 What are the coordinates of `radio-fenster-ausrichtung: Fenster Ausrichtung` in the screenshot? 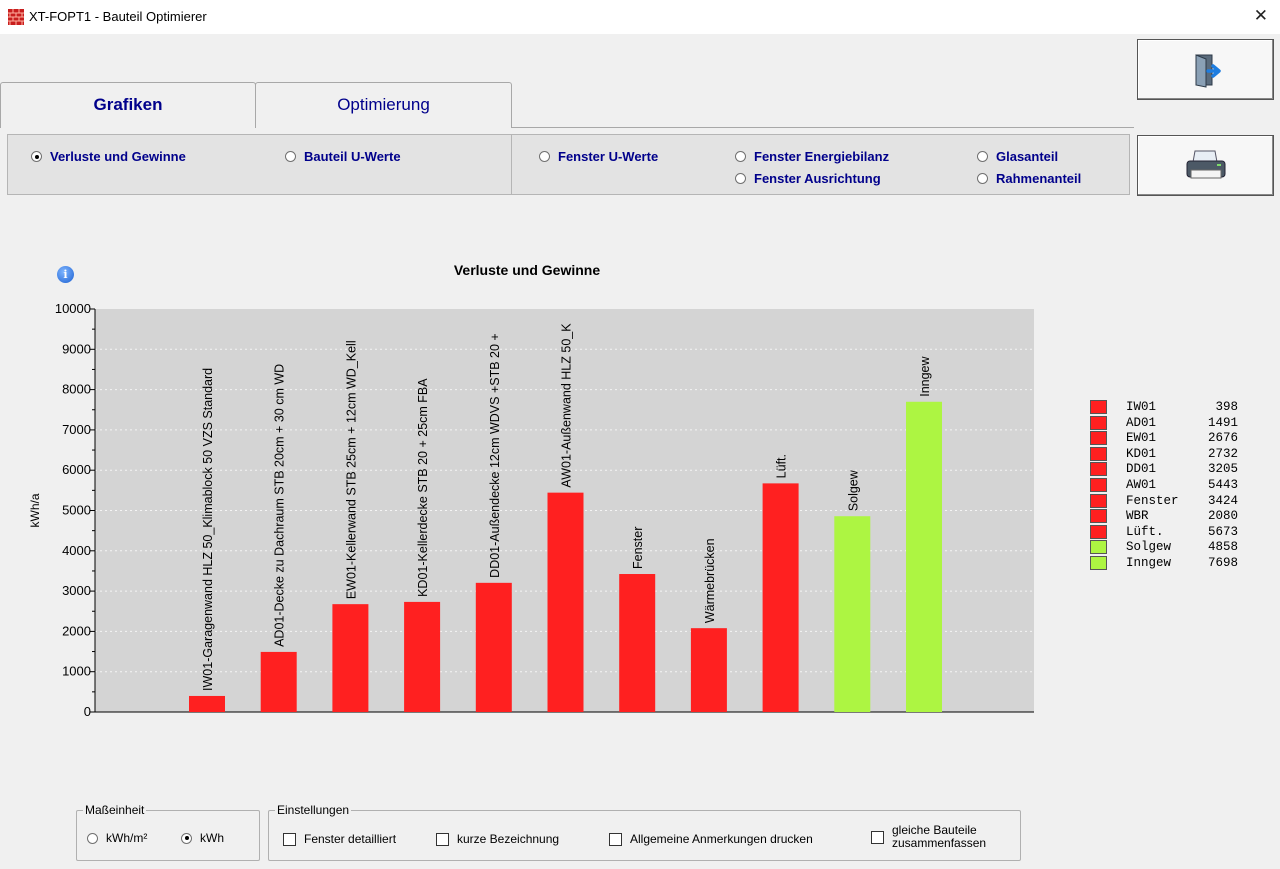 It's located at (808, 178).